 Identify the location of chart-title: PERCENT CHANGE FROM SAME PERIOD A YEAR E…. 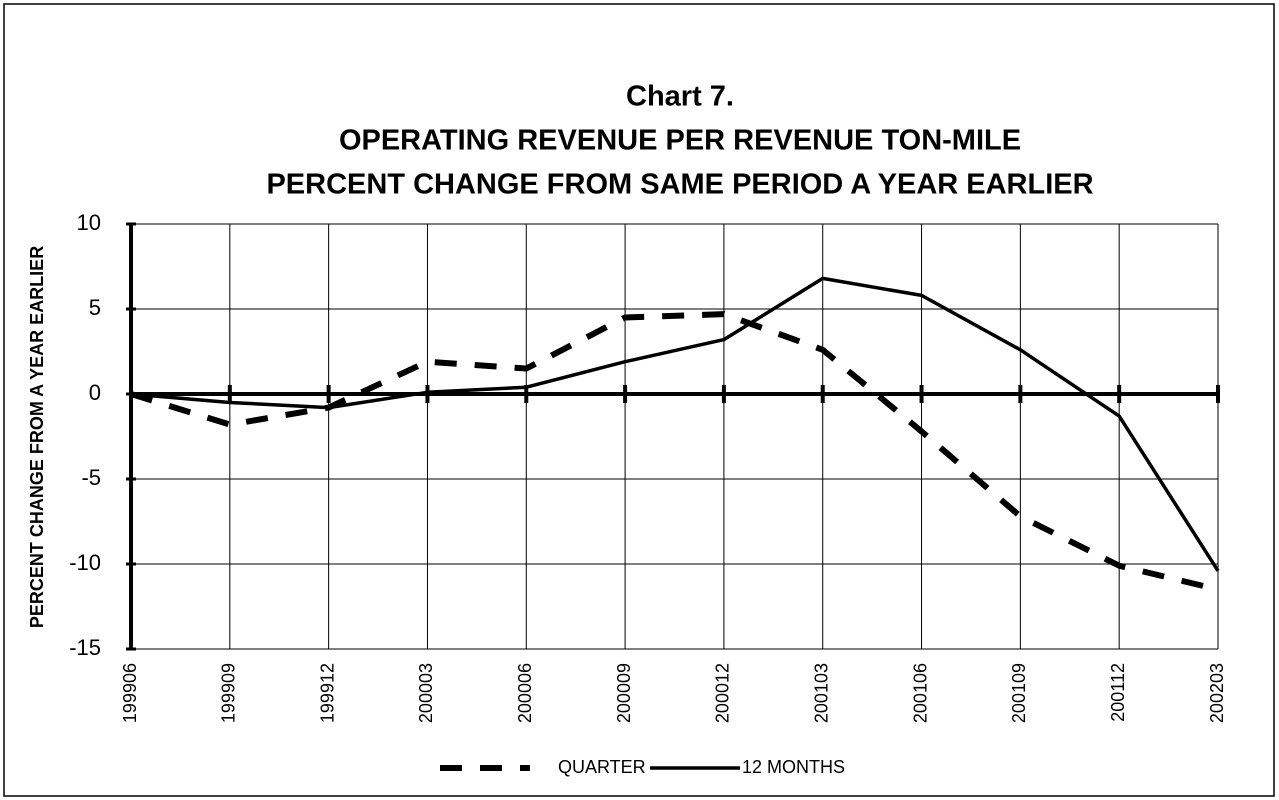
(679, 185).